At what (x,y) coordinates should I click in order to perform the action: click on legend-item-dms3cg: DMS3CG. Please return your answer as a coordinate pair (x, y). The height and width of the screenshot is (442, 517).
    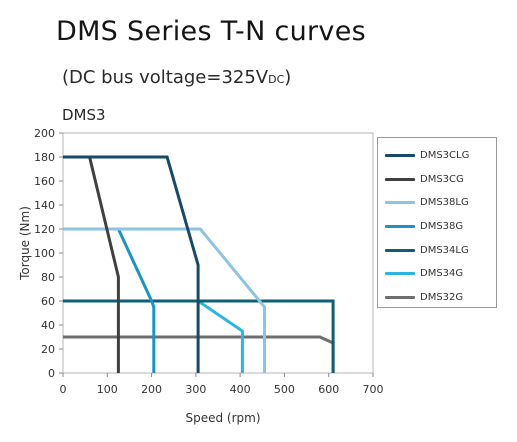
    Looking at the image, I should click on (440, 180).